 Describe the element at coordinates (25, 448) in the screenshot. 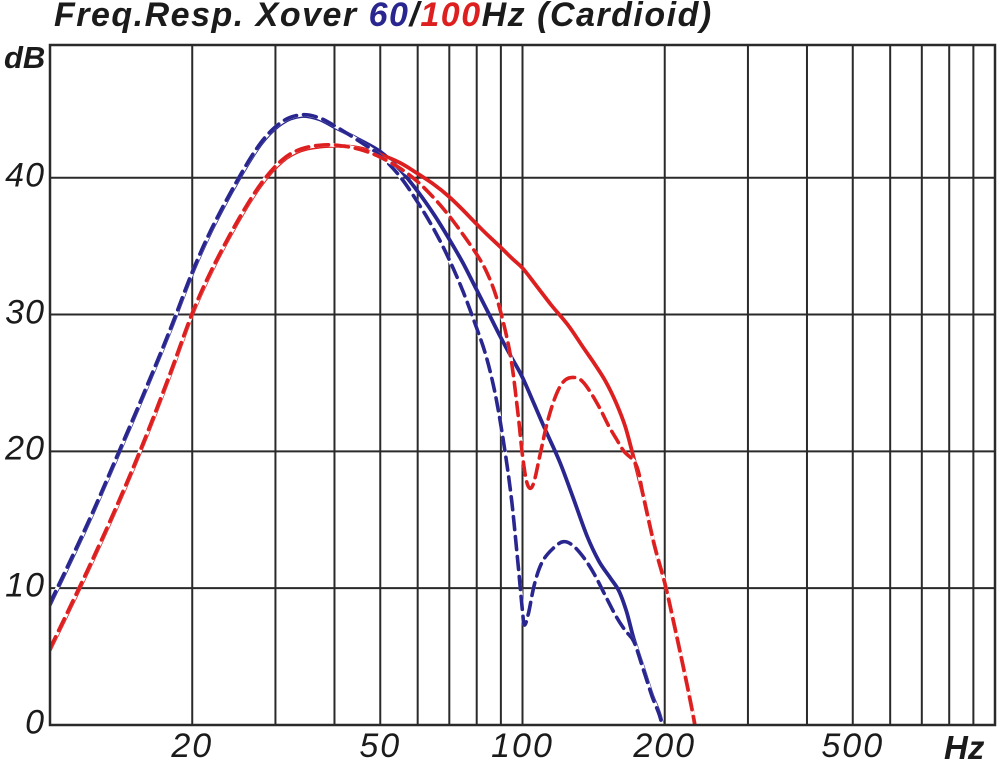

I see `y-tick-label: 20` at that location.